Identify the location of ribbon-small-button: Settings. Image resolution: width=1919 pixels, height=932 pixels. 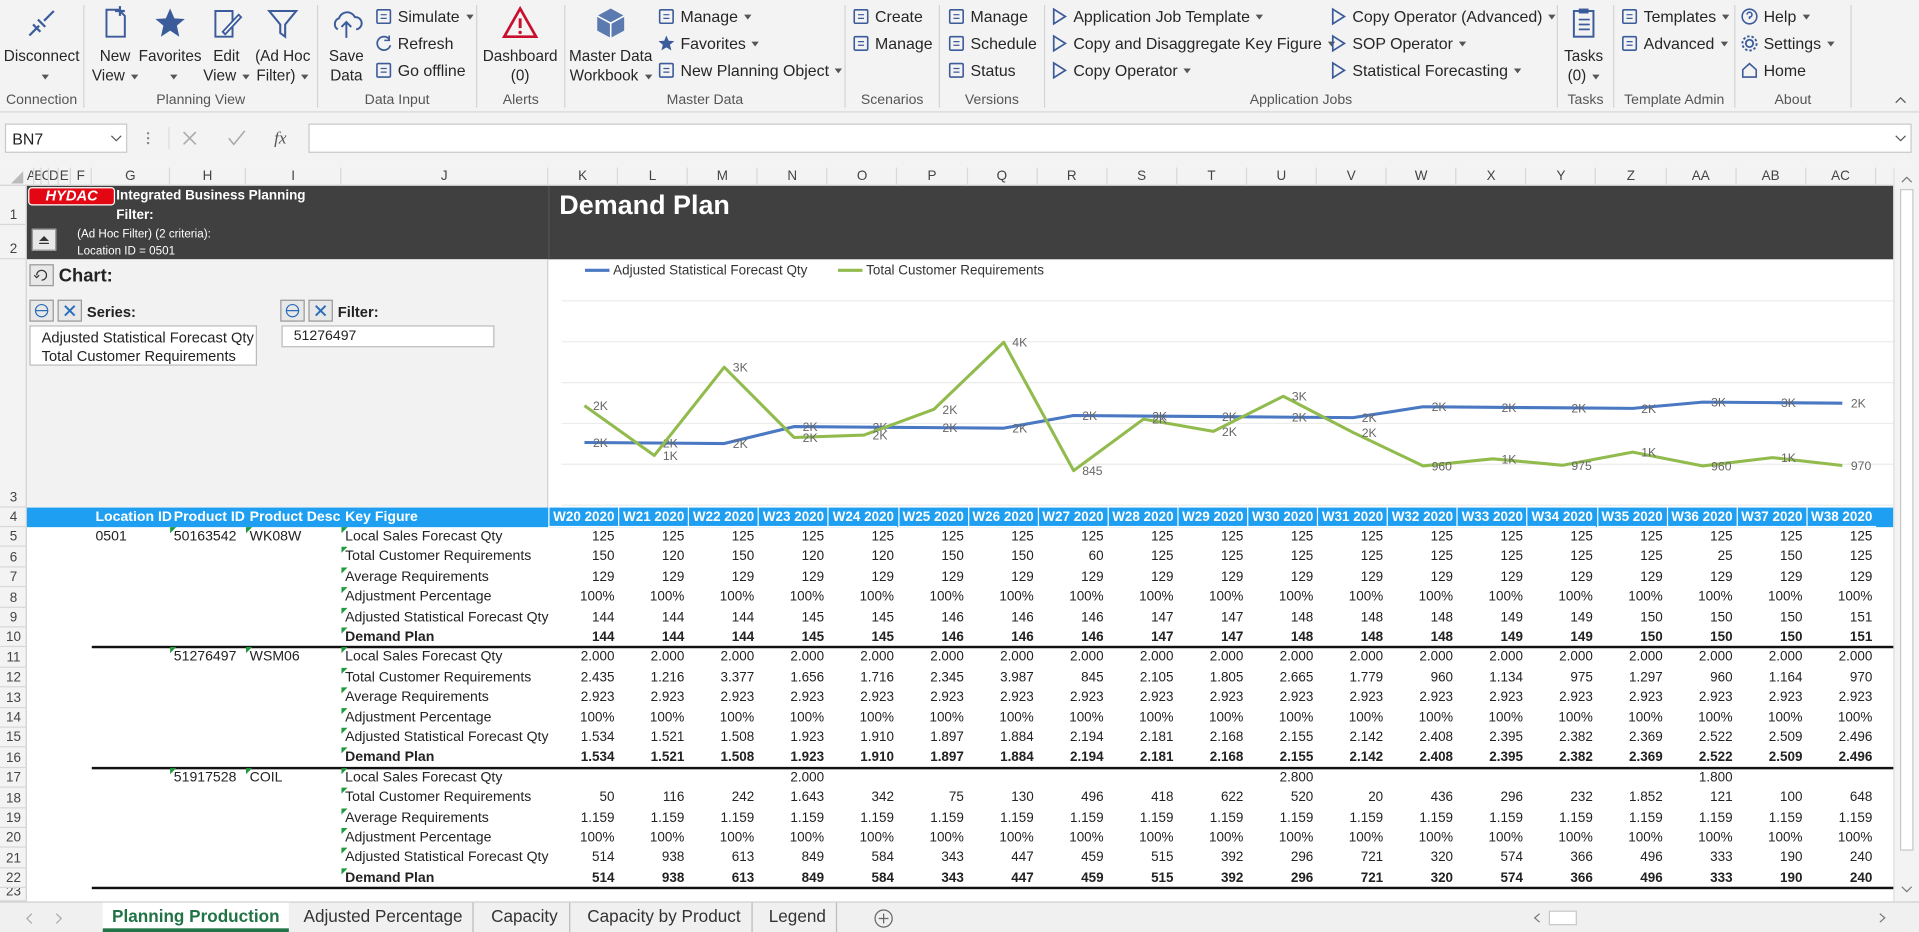
(1787, 43).